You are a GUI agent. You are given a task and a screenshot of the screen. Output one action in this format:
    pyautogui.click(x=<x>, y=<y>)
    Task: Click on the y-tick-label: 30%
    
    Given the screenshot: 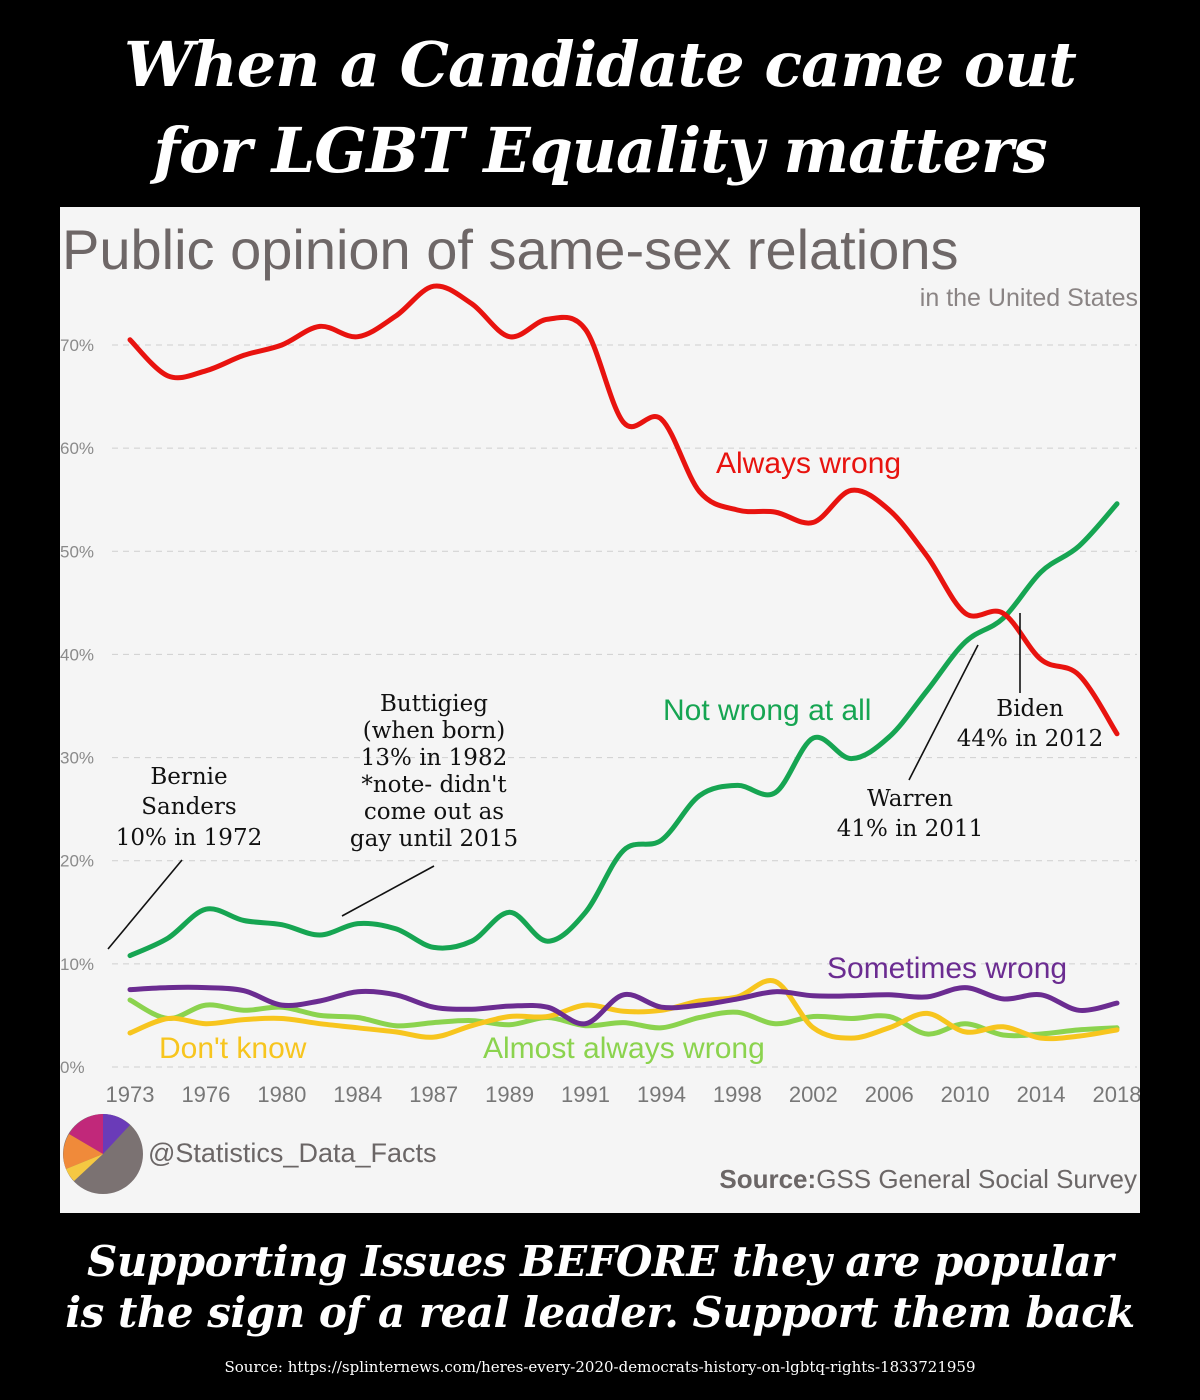 What is the action you would take?
    pyautogui.click(x=77, y=758)
    